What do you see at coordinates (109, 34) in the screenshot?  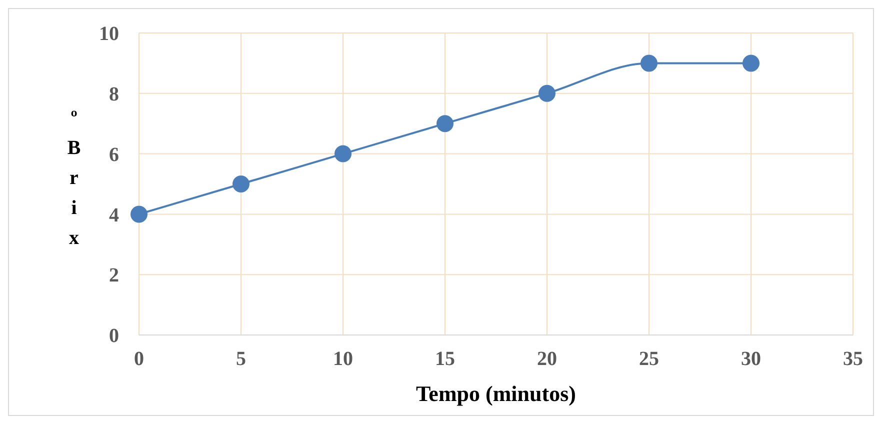 I see `y-tick-label: 10` at bounding box center [109, 34].